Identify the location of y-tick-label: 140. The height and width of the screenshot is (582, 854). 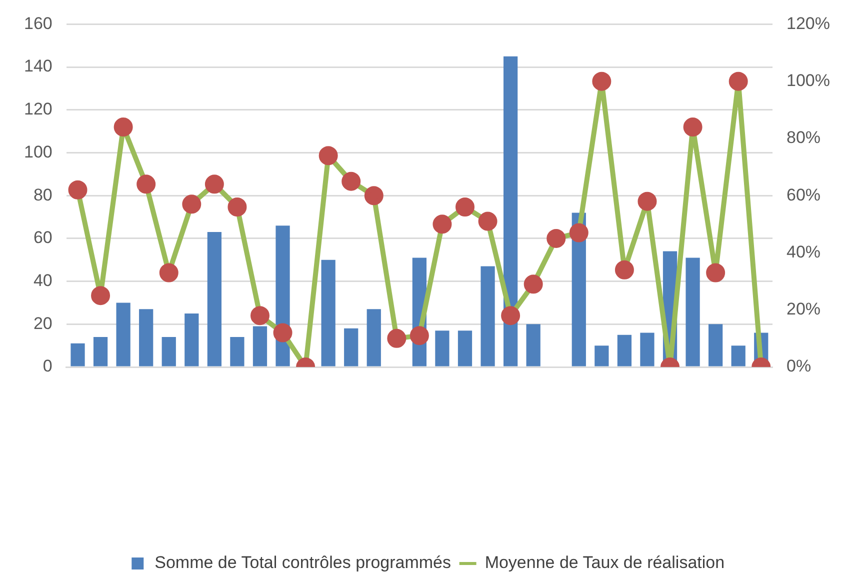
(38, 66).